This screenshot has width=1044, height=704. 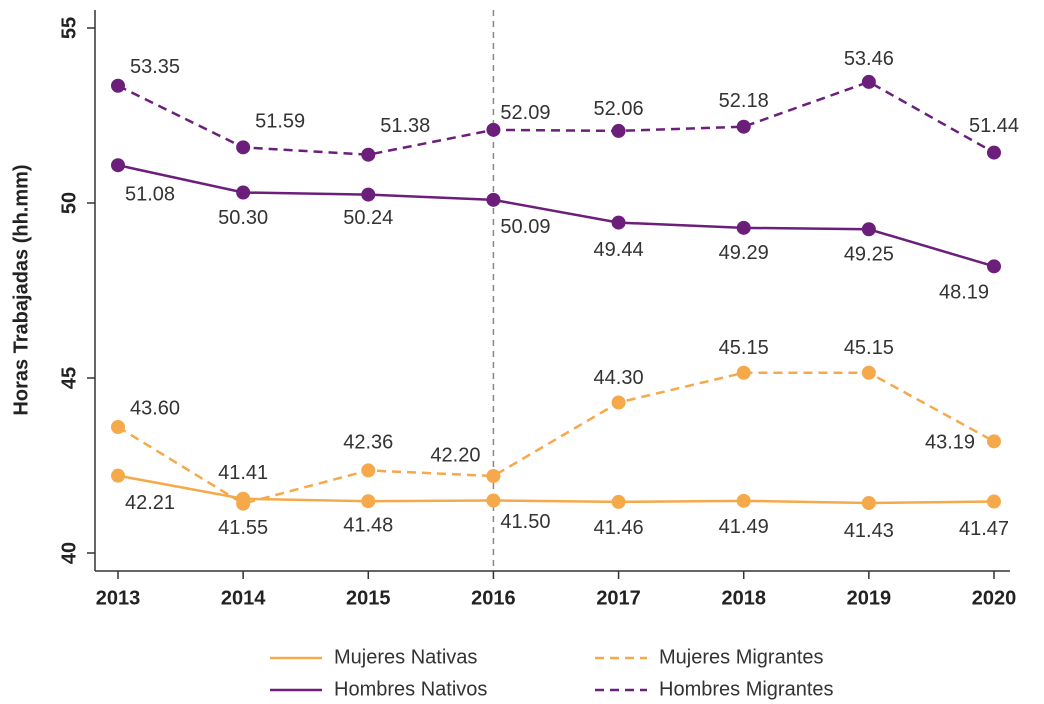 What do you see at coordinates (118, 598) in the screenshot?
I see `x-tick-label: 2013` at bounding box center [118, 598].